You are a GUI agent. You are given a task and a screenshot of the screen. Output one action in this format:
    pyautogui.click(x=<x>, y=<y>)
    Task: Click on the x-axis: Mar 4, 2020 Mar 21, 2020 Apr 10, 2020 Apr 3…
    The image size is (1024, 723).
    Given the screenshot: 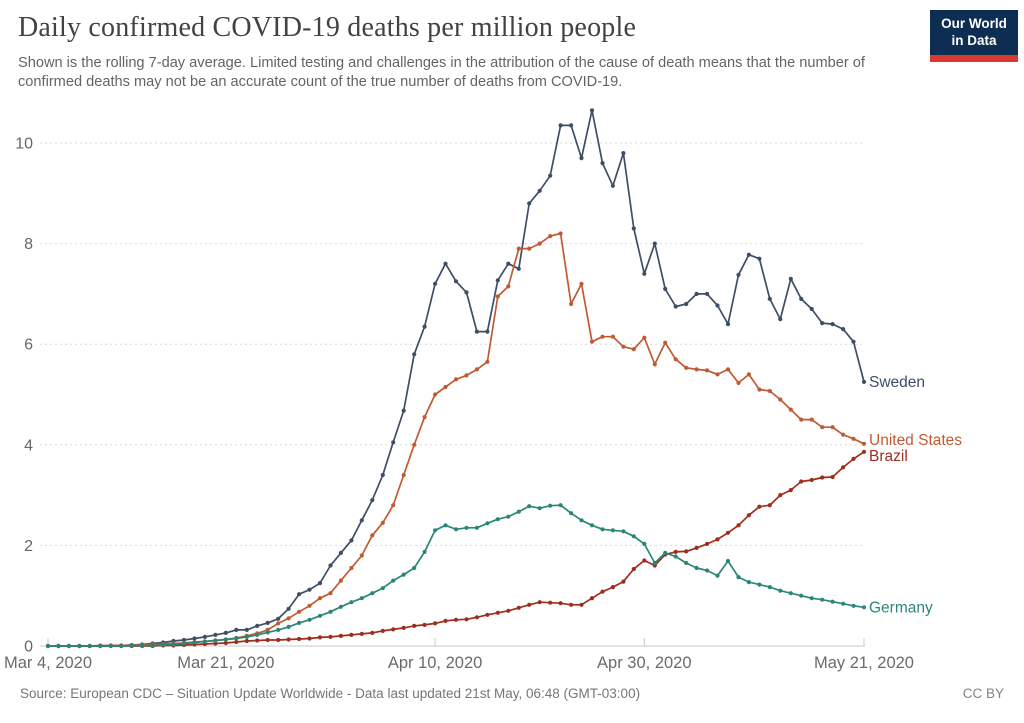 What is the action you would take?
    pyautogui.click(x=459, y=655)
    